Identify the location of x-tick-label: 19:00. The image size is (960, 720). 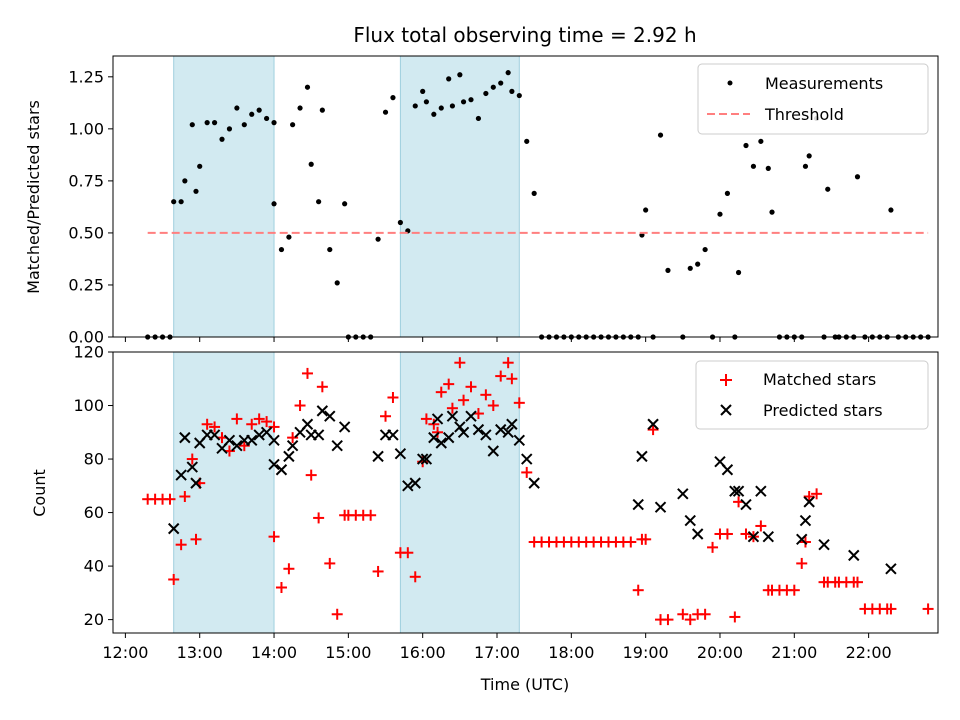
(646, 652).